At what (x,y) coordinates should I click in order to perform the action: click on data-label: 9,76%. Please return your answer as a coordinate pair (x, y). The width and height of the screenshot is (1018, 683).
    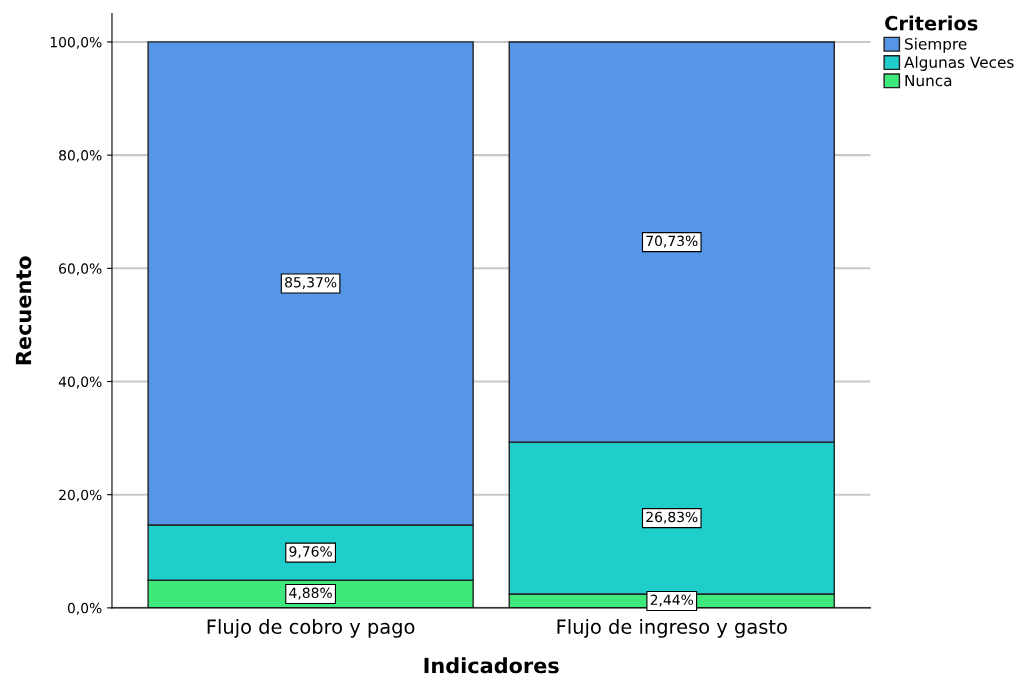
    Looking at the image, I should click on (310, 552).